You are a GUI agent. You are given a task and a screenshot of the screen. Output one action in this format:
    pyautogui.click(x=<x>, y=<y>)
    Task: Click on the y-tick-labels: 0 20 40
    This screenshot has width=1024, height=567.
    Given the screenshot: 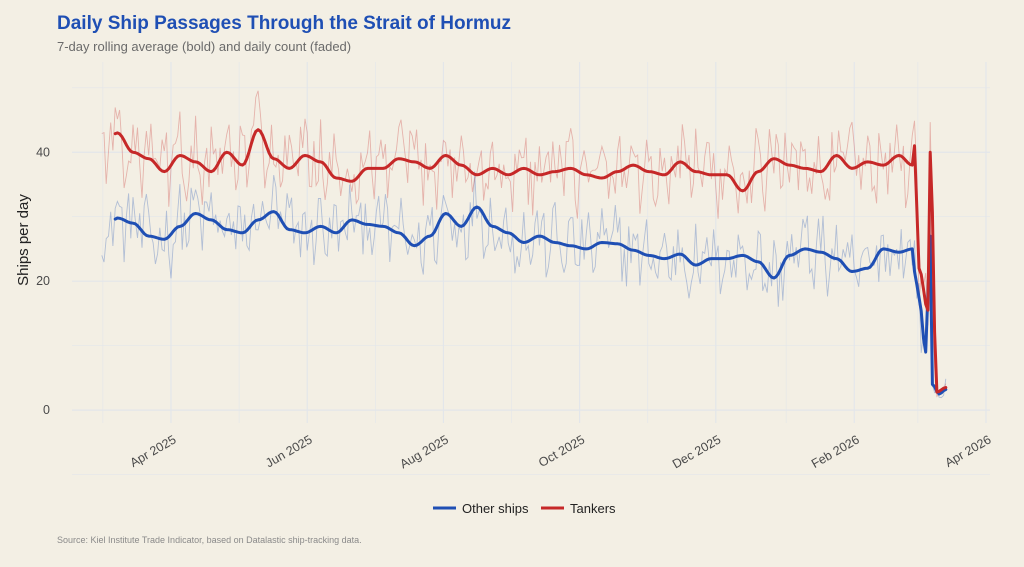 What is the action you would take?
    pyautogui.click(x=43, y=281)
    